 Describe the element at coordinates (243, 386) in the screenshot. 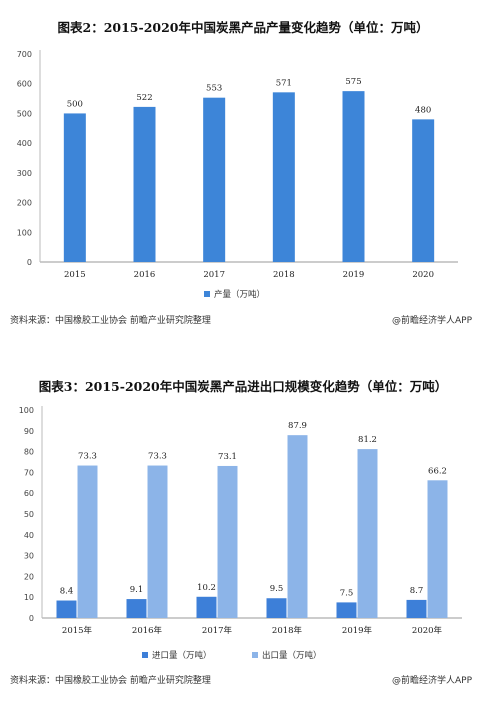

I see `chart2-title: 图表3：2015-2020年中国炭黑产品进出口规模变化趋势（单位：万吨）` at that location.